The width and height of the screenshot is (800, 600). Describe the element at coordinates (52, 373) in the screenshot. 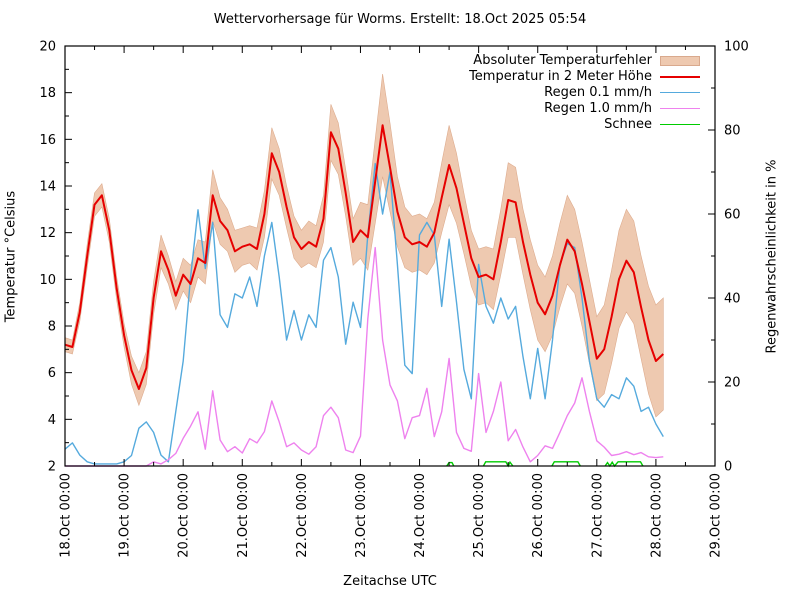

I see `y-left-tick-label: 6` at that location.